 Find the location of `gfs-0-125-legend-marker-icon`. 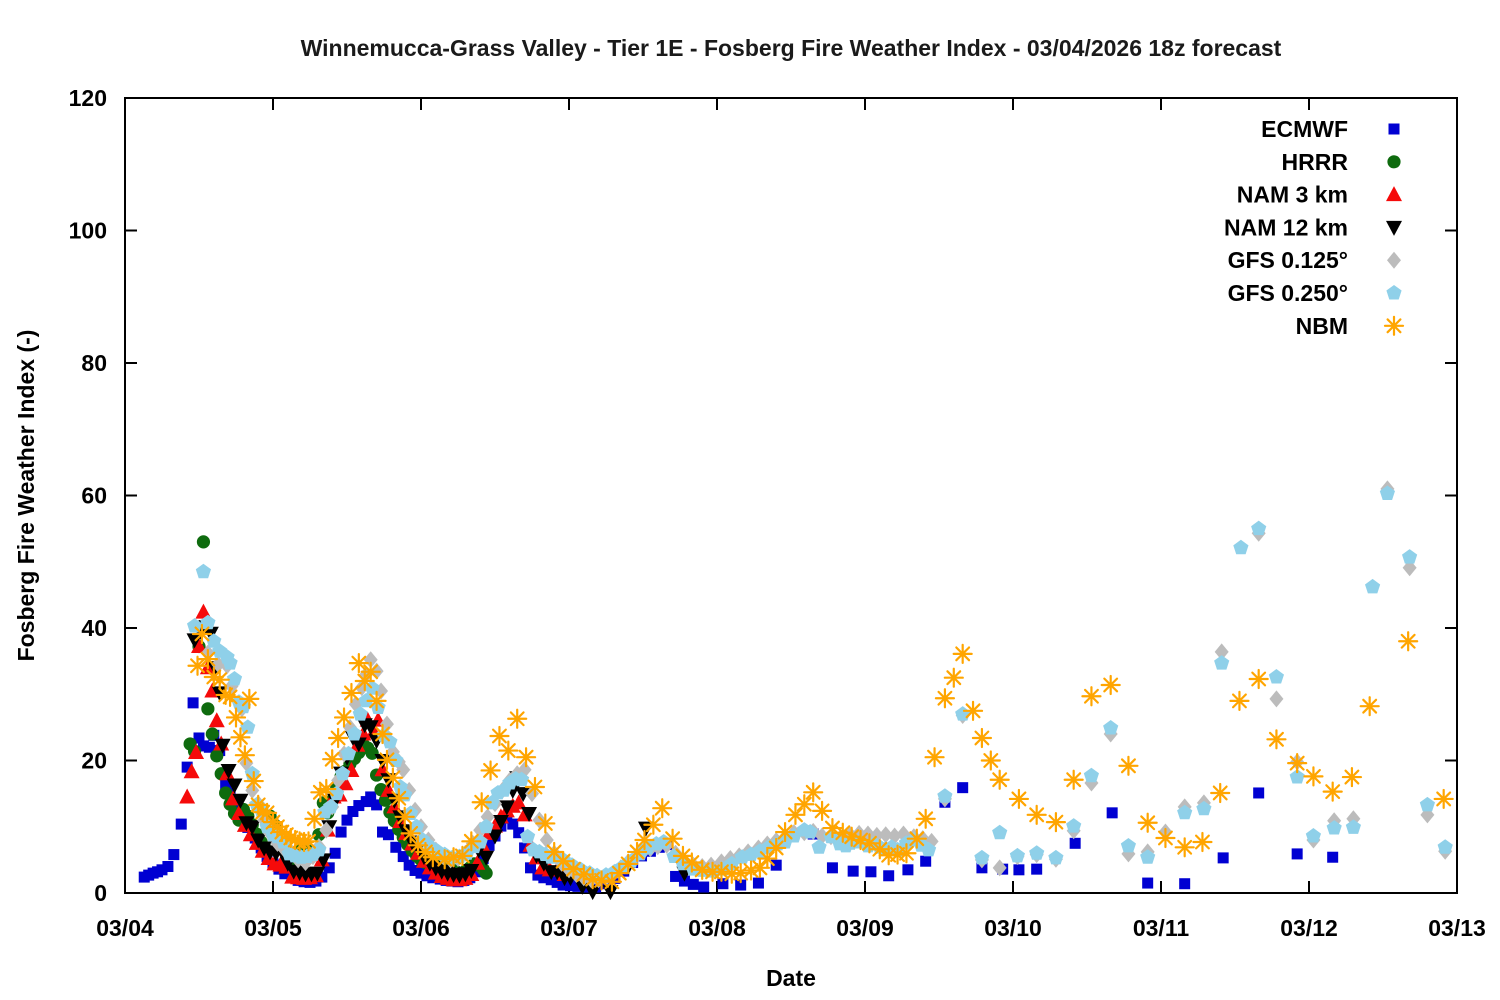

gfs-0-125-legend-marker-icon is located at coordinates (1394, 260).